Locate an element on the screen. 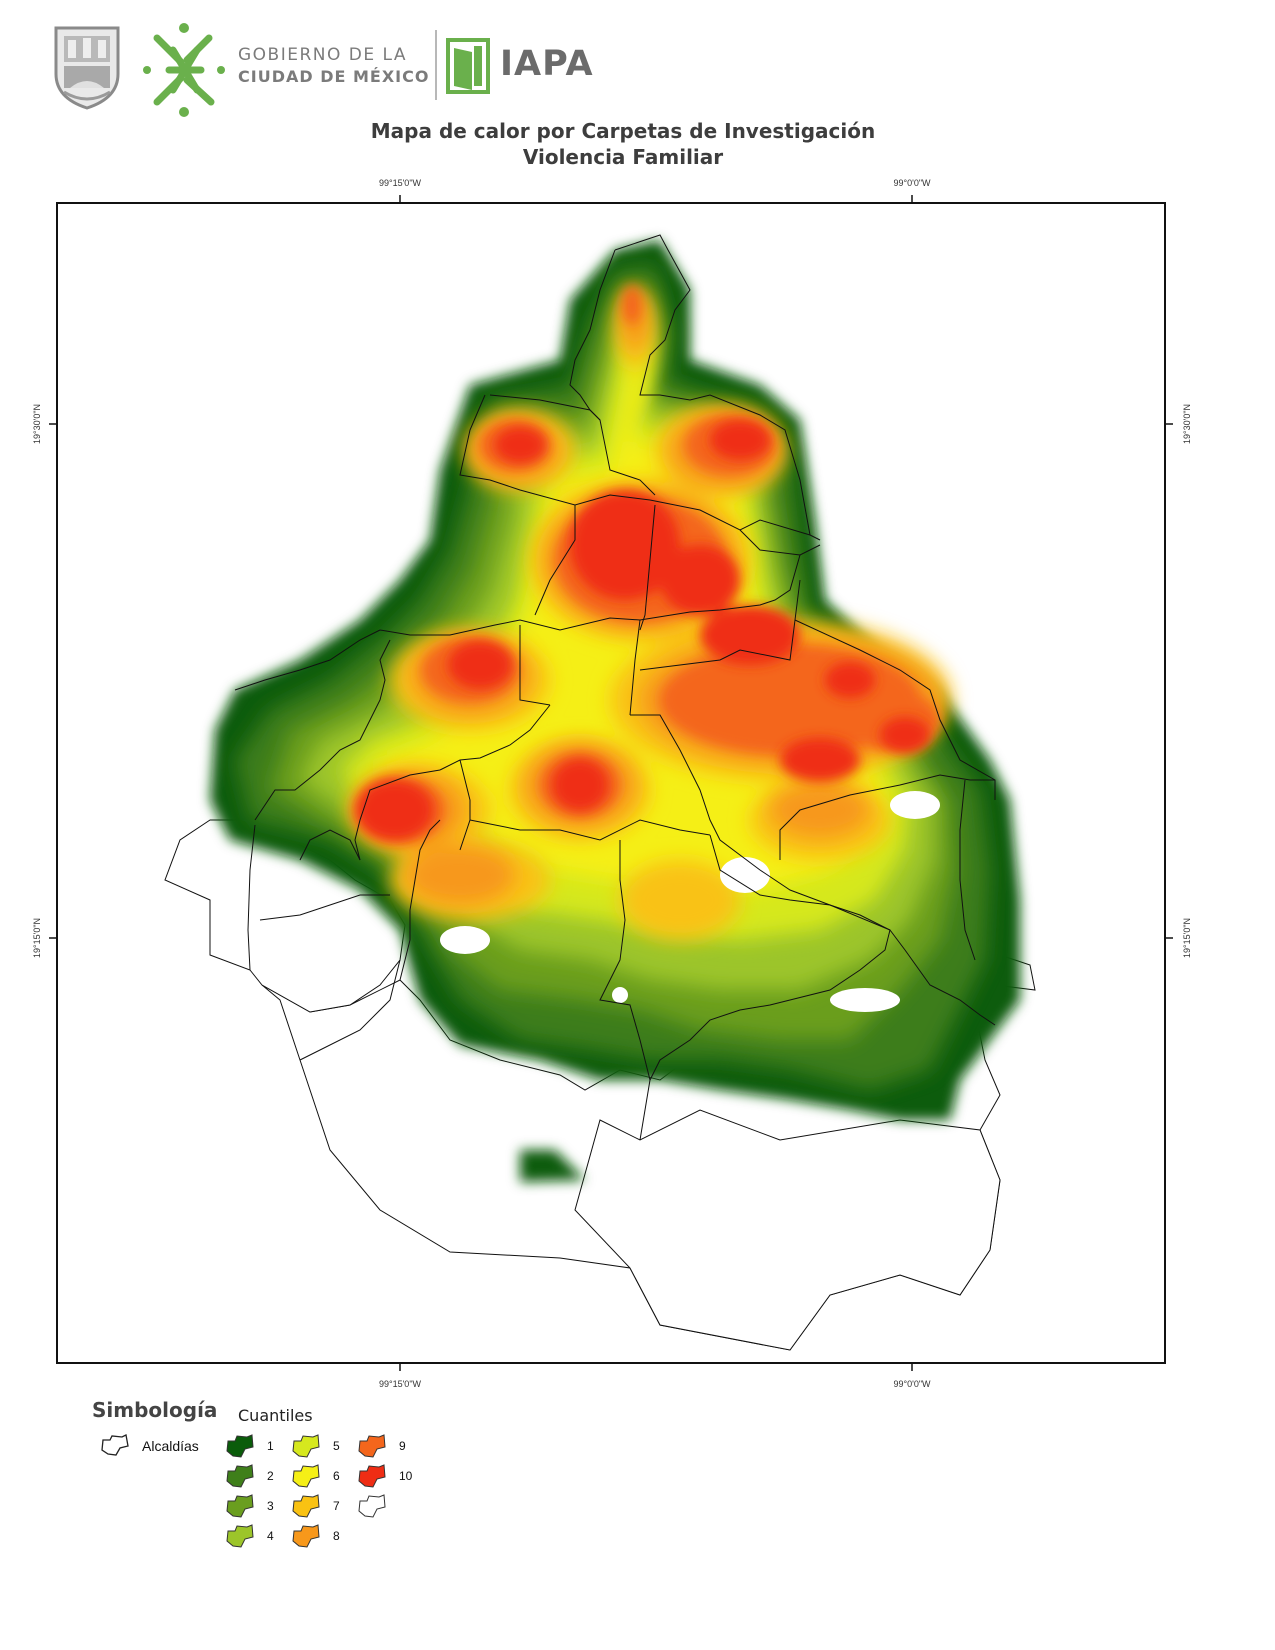 The height and width of the screenshot is (1650, 1275). alcaldia-outline-swatch-icon is located at coordinates (115, 1445).